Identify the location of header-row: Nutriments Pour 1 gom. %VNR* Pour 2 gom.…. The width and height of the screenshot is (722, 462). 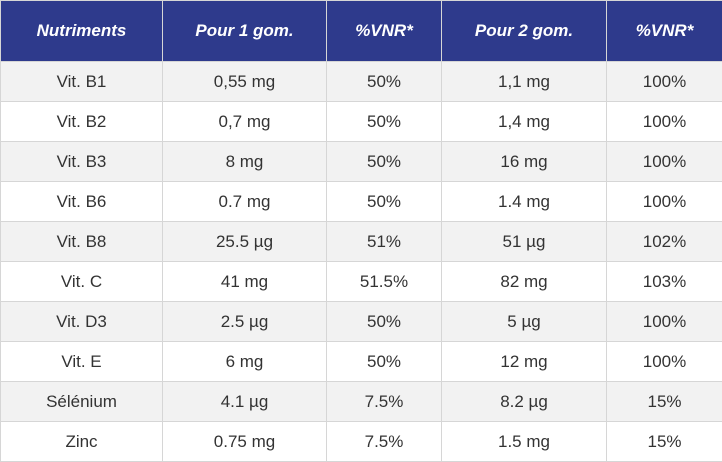
(361, 31).